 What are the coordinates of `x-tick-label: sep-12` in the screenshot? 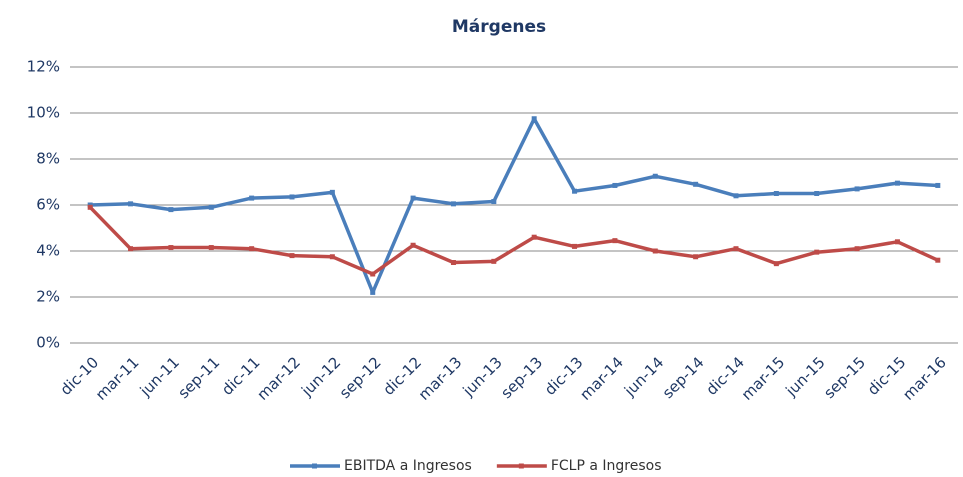 It's located at (360, 377).